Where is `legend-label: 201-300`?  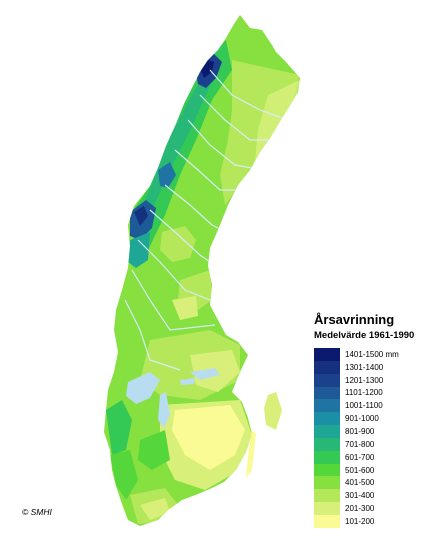 legend-label: 201-300 is located at coordinates (360, 509).